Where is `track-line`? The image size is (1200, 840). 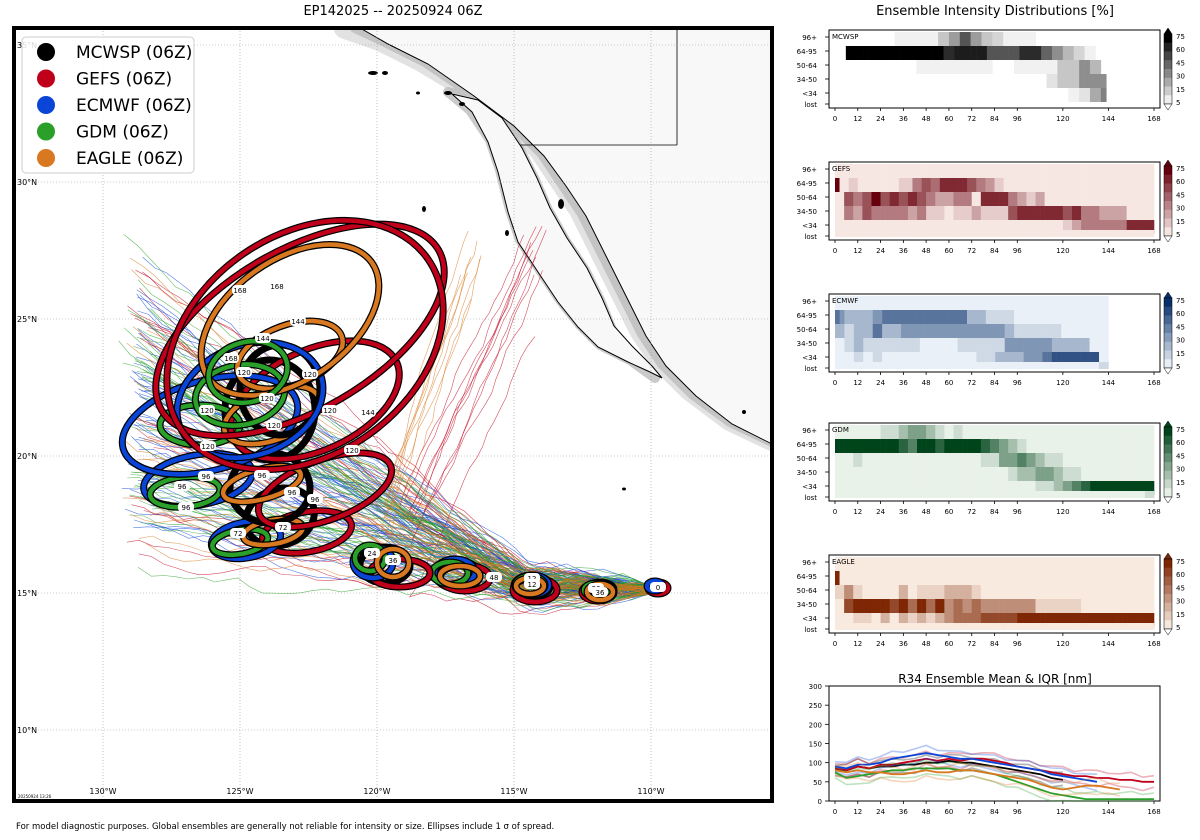
track-line is located at coordinates (398, 514).